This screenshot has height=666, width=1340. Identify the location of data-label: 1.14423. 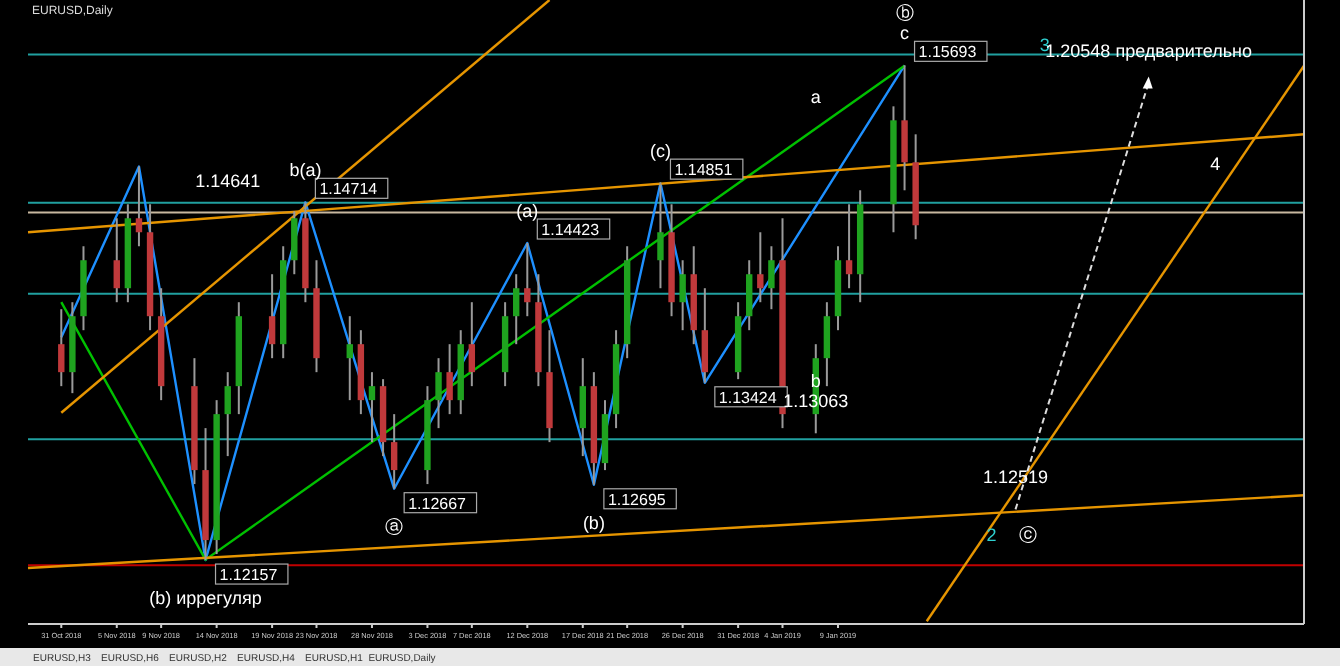
(571, 230).